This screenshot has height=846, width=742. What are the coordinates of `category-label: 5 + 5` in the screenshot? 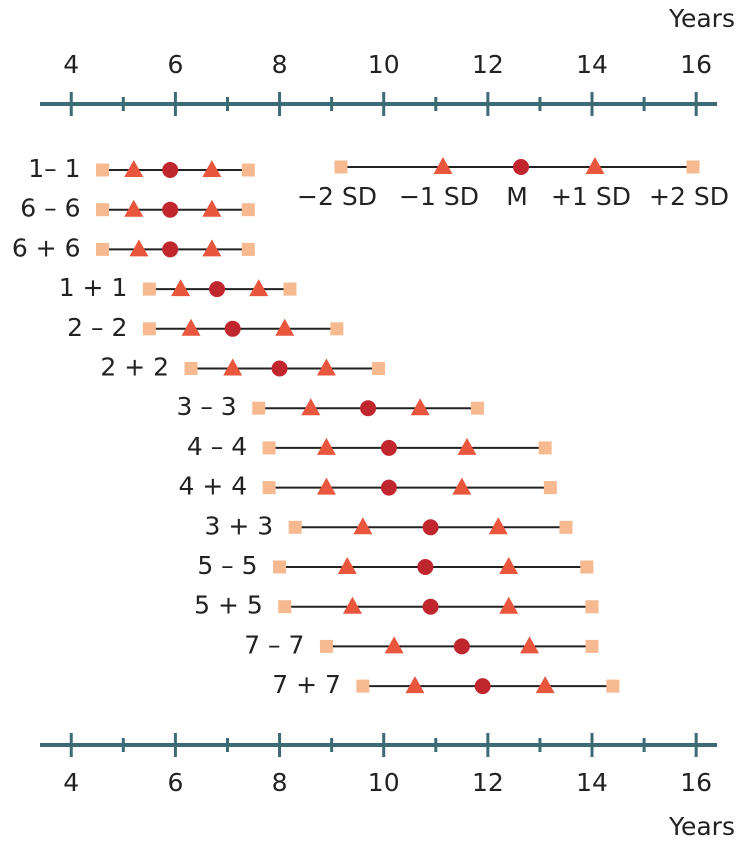 It's located at (228, 605).